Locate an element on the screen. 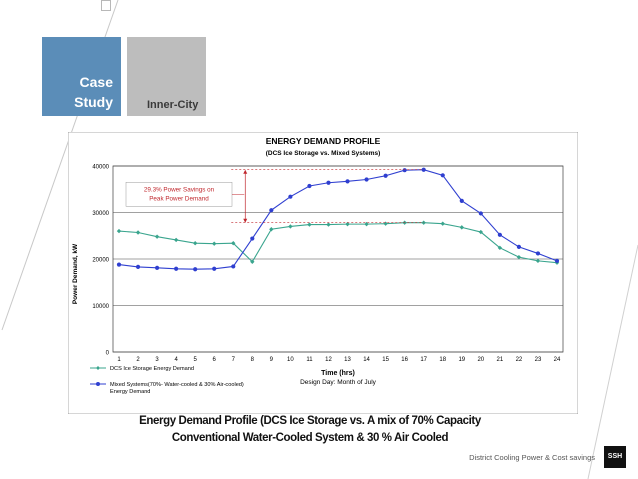  case-study-tile: Case Study is located at coordinates (81, 76).